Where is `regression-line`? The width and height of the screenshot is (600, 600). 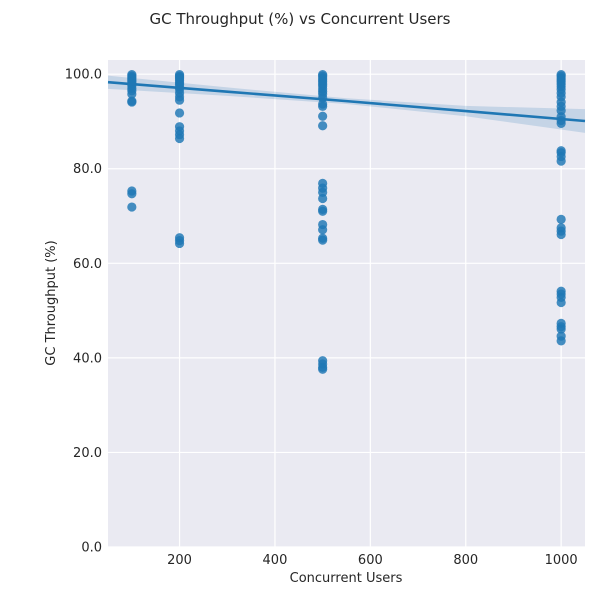 regression-line is located at coordinates (346, 101).